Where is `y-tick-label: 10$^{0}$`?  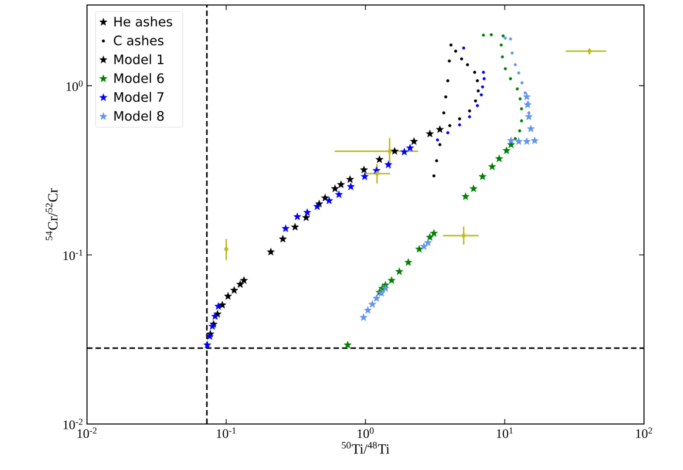 y-tick-label: 10$^{0}$ is located at coordinates (74, 85).